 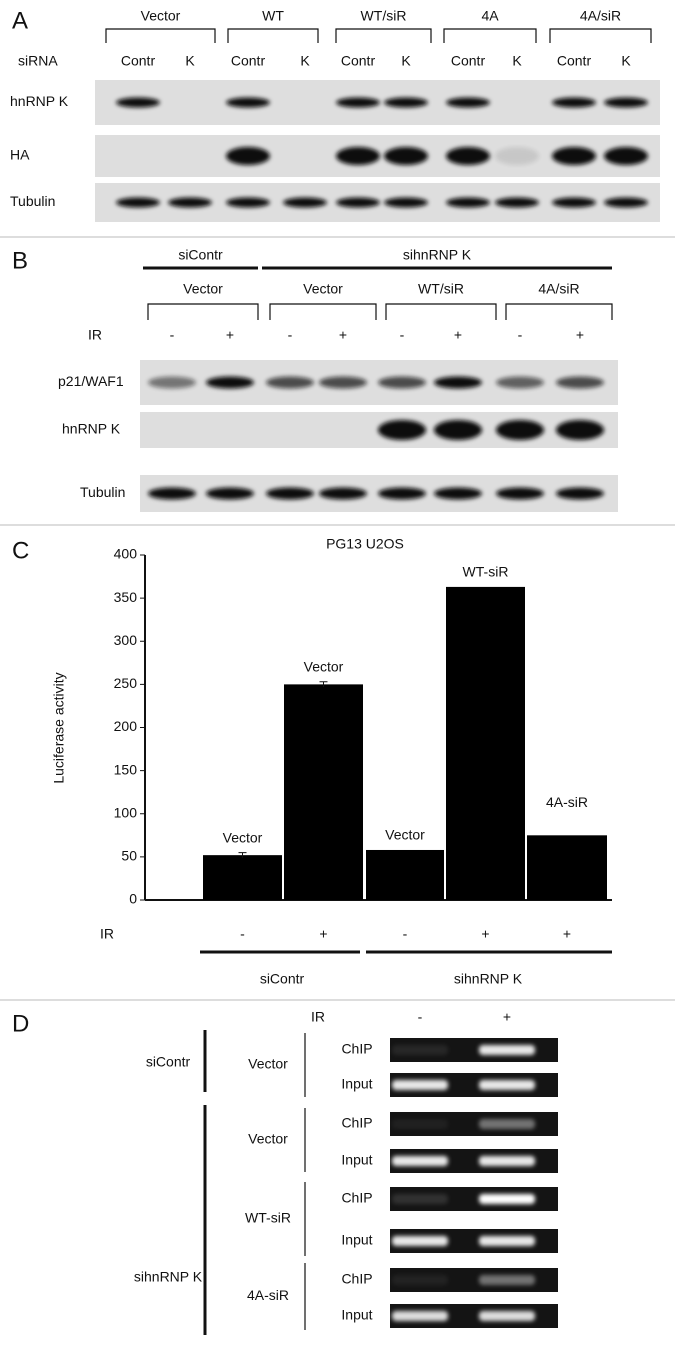 What do you see at coordinates (91, 381) in the screenshot?
I see `row-label: p21/WAF1` at bounding box center [91, 381].